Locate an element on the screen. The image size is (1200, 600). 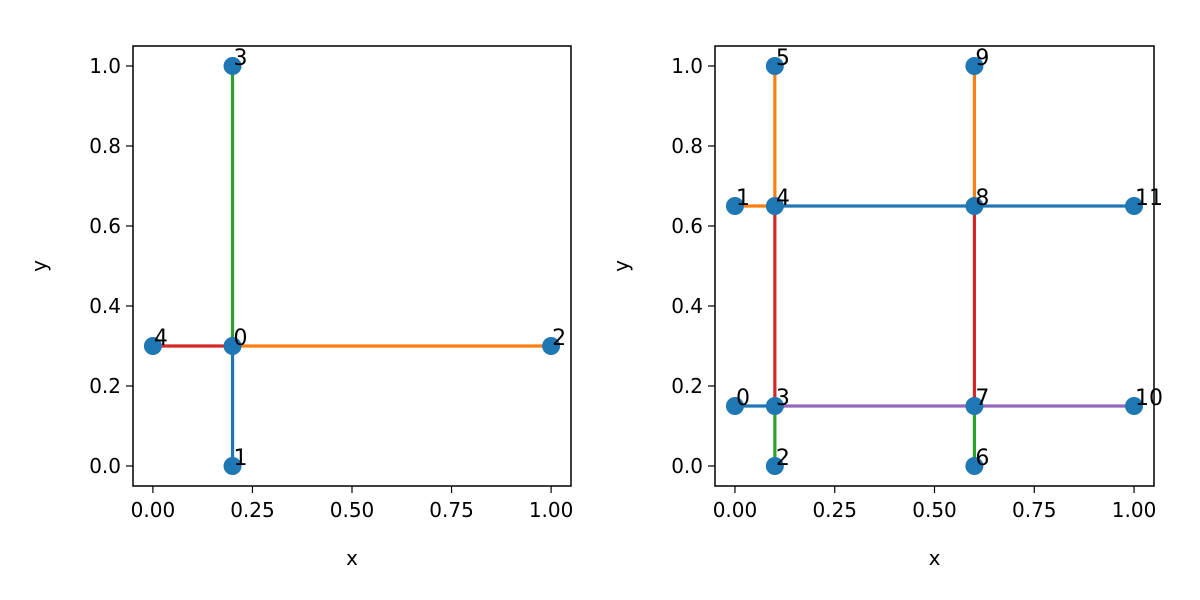
graph-node-label: 10 is located at coordinates (1149, 398).